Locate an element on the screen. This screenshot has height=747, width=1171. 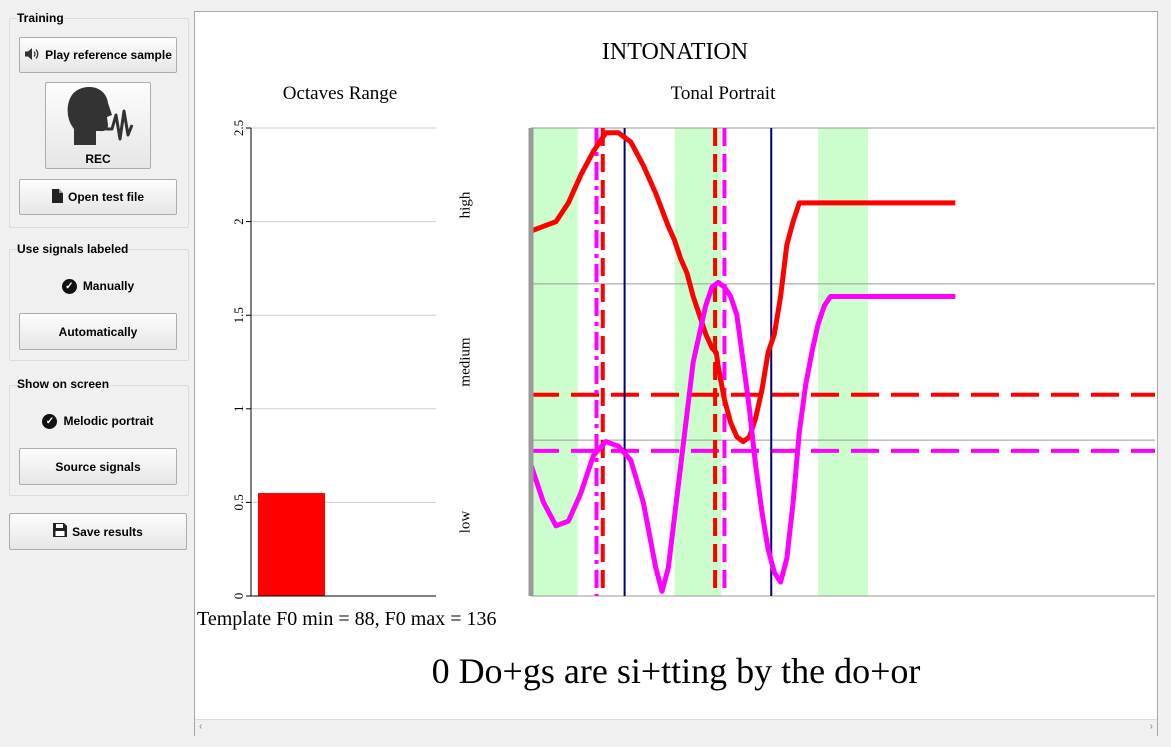
source-signals-button: Source signals is located at coordinates (98, 466).